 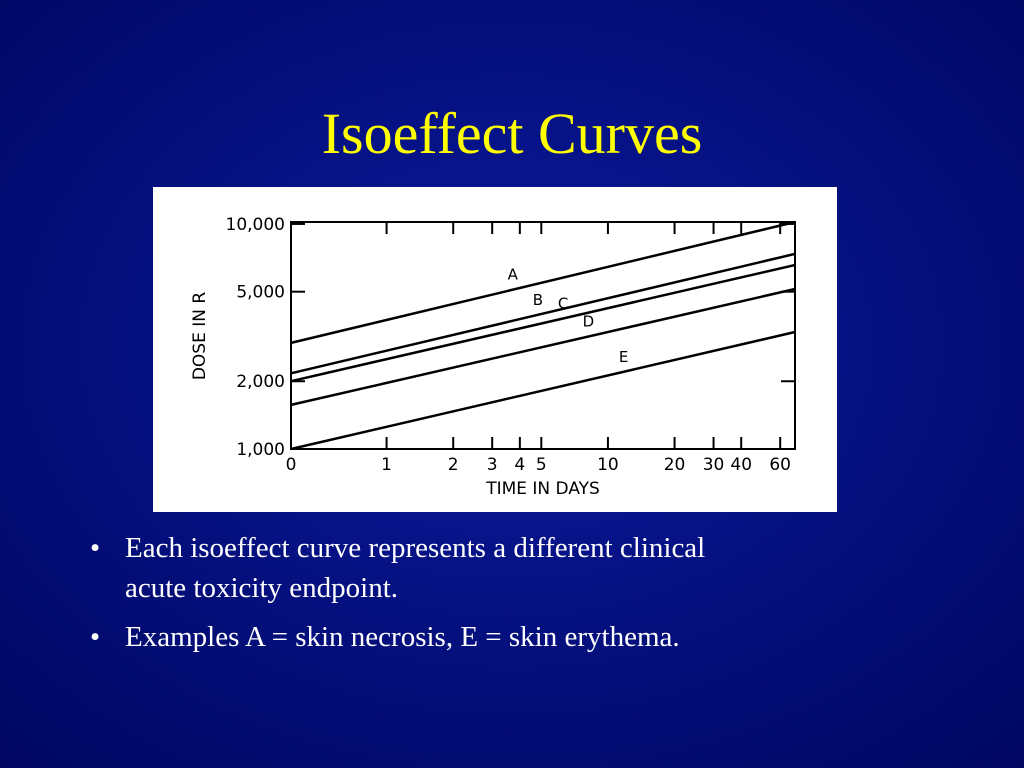 What do you see at coordinates (492, 465) in the screenshot?
I see `x-tick-label: 3` at bounding box center [492, 465].